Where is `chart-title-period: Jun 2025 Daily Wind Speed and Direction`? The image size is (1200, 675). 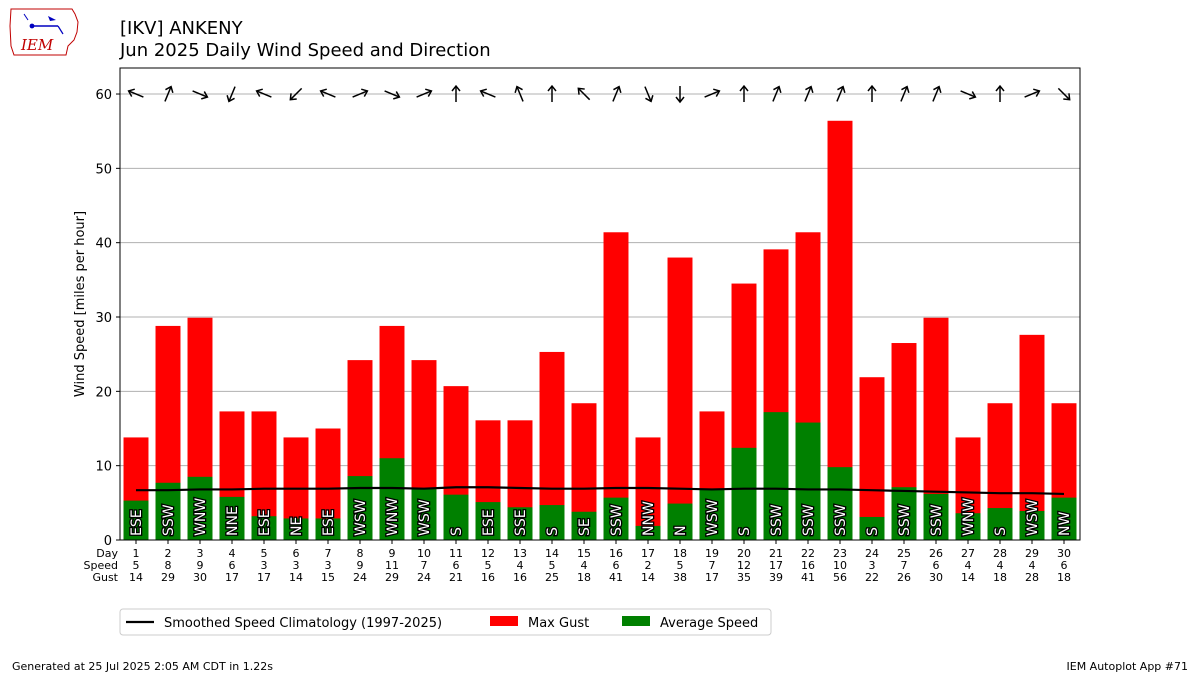
chart-title-period: Jun 2025 Daily Wind Speed and Direction is located at coordinates (305, 50).